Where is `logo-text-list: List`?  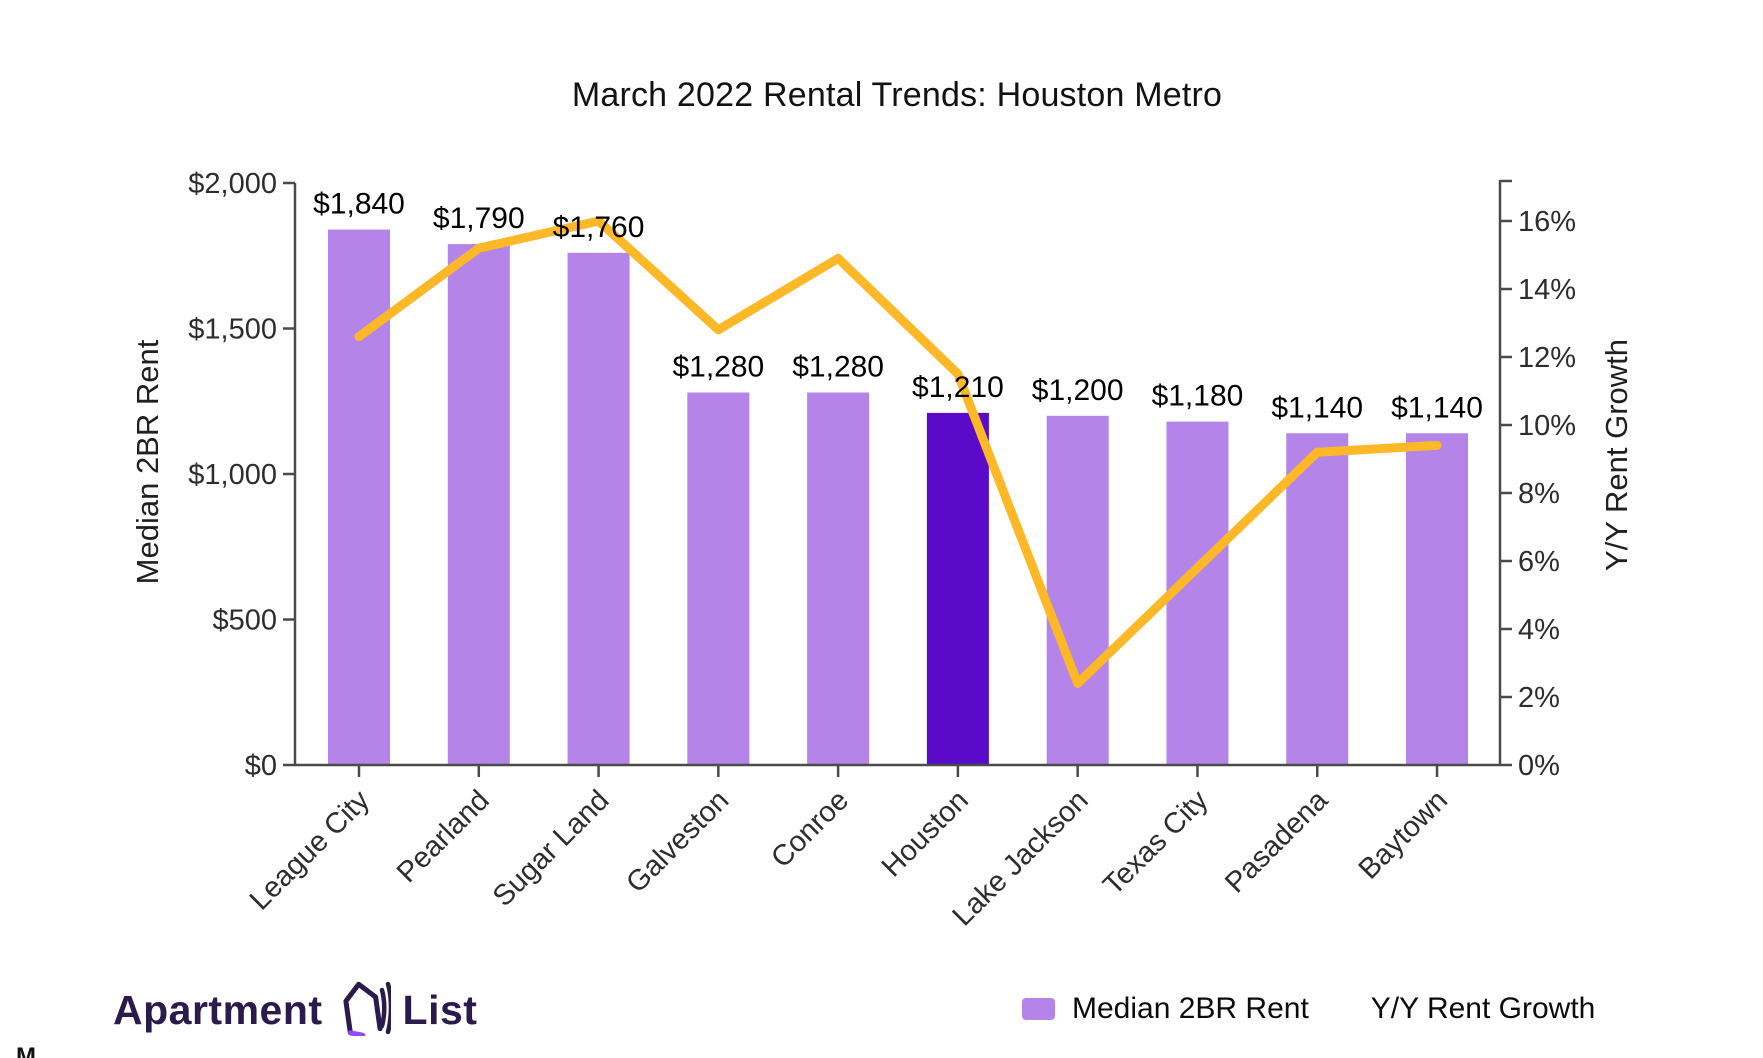
logo-text-list: List is located at coordinates (440, 1009).